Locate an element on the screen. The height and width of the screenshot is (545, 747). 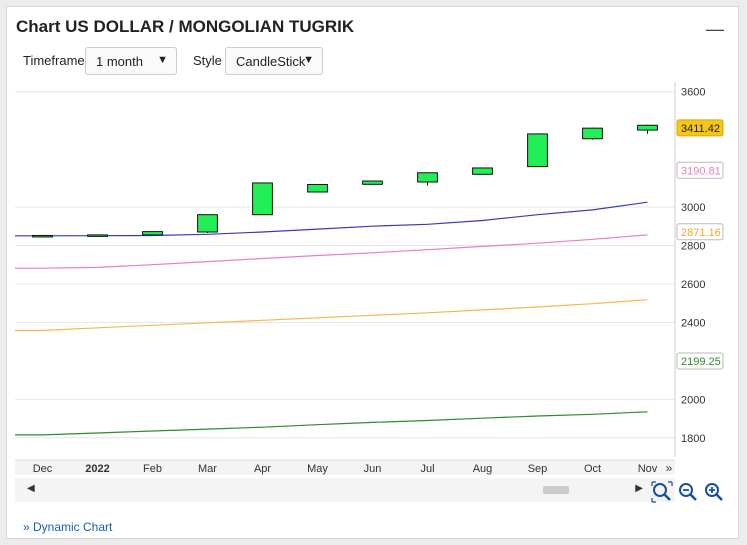
price-label: 3190.81 is located at coordinates (701, 171).